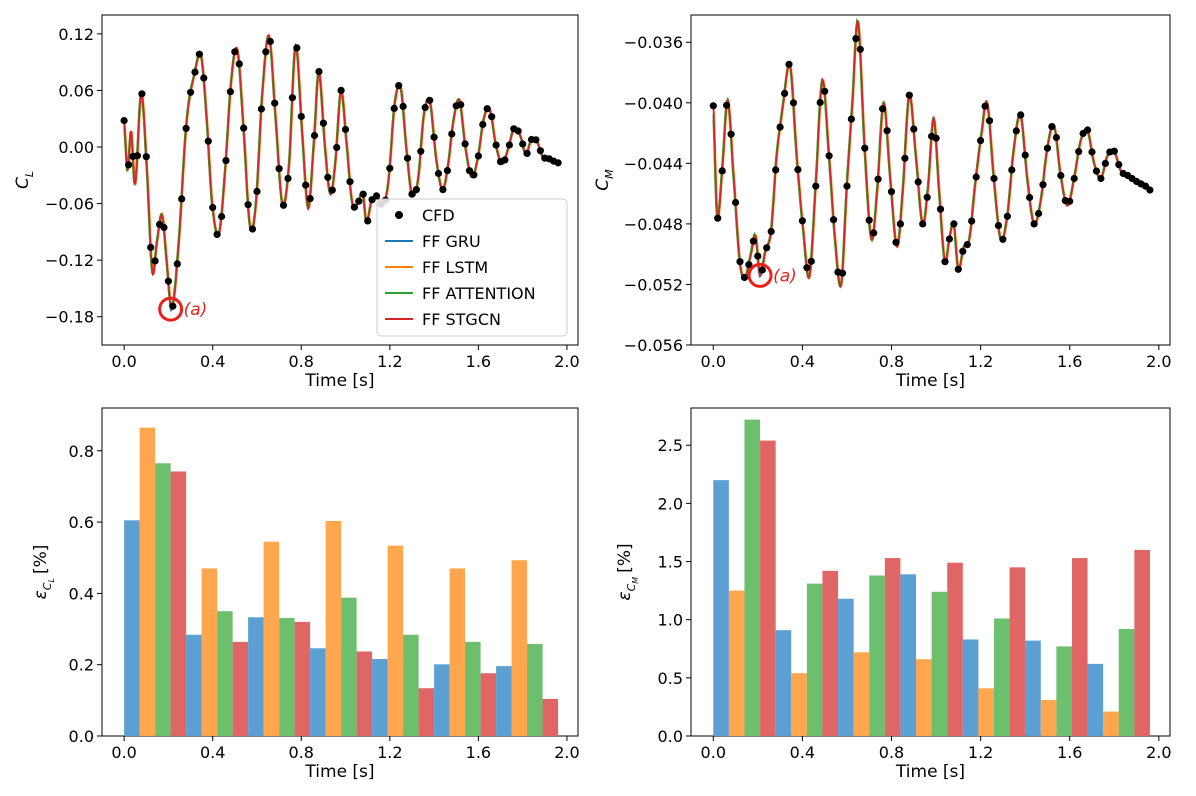  I want to click on x-axis-label: Time [s], so click(930, 772).